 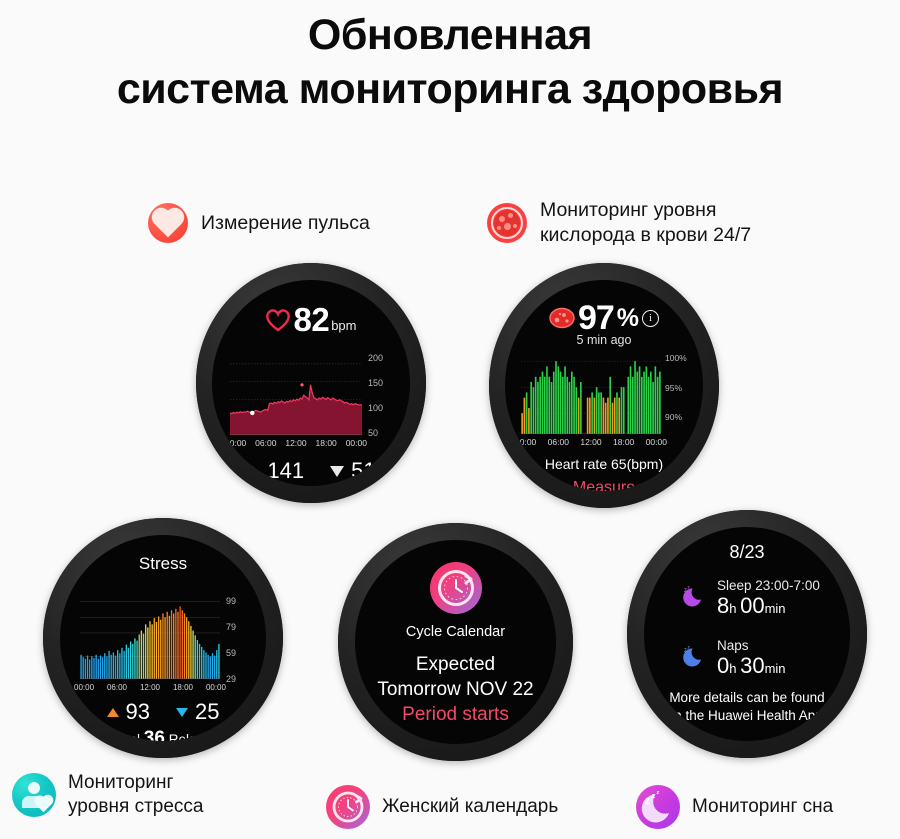 I want to click on sleep-minutes-unit: min, so click(x=775, y=608).